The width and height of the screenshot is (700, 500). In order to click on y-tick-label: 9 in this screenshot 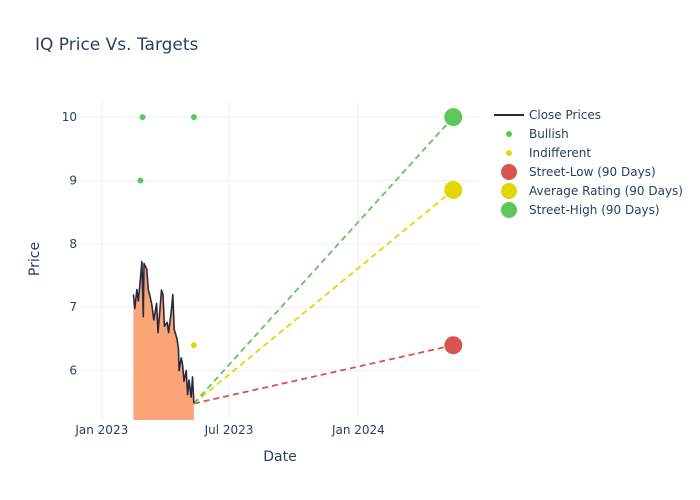, I will do `click(73, 180)`.